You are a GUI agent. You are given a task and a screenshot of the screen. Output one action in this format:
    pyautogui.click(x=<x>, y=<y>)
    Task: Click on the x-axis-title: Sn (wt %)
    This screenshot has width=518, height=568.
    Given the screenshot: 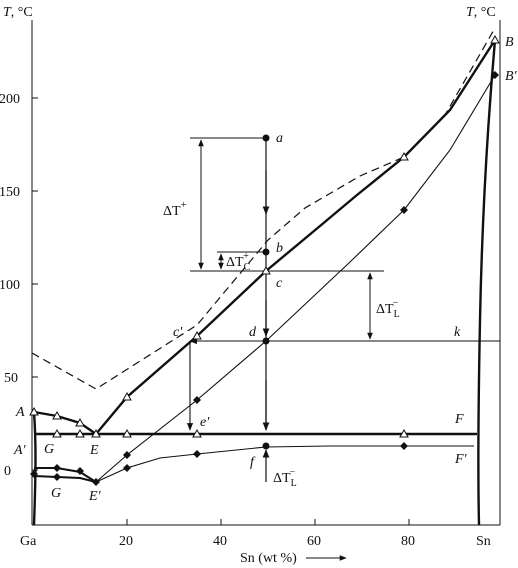 What is the action you would take?
    pyautogui.click(x=268, y=558)
    